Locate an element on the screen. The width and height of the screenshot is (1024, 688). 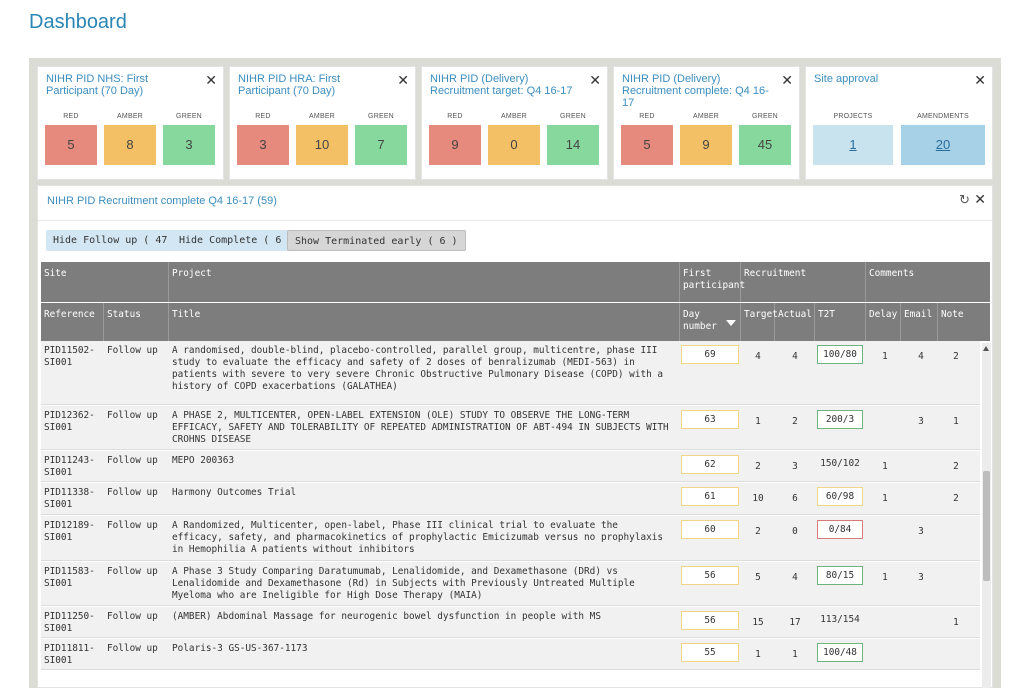
t2t-field: 100/48 is located at coordinates (840, 652).